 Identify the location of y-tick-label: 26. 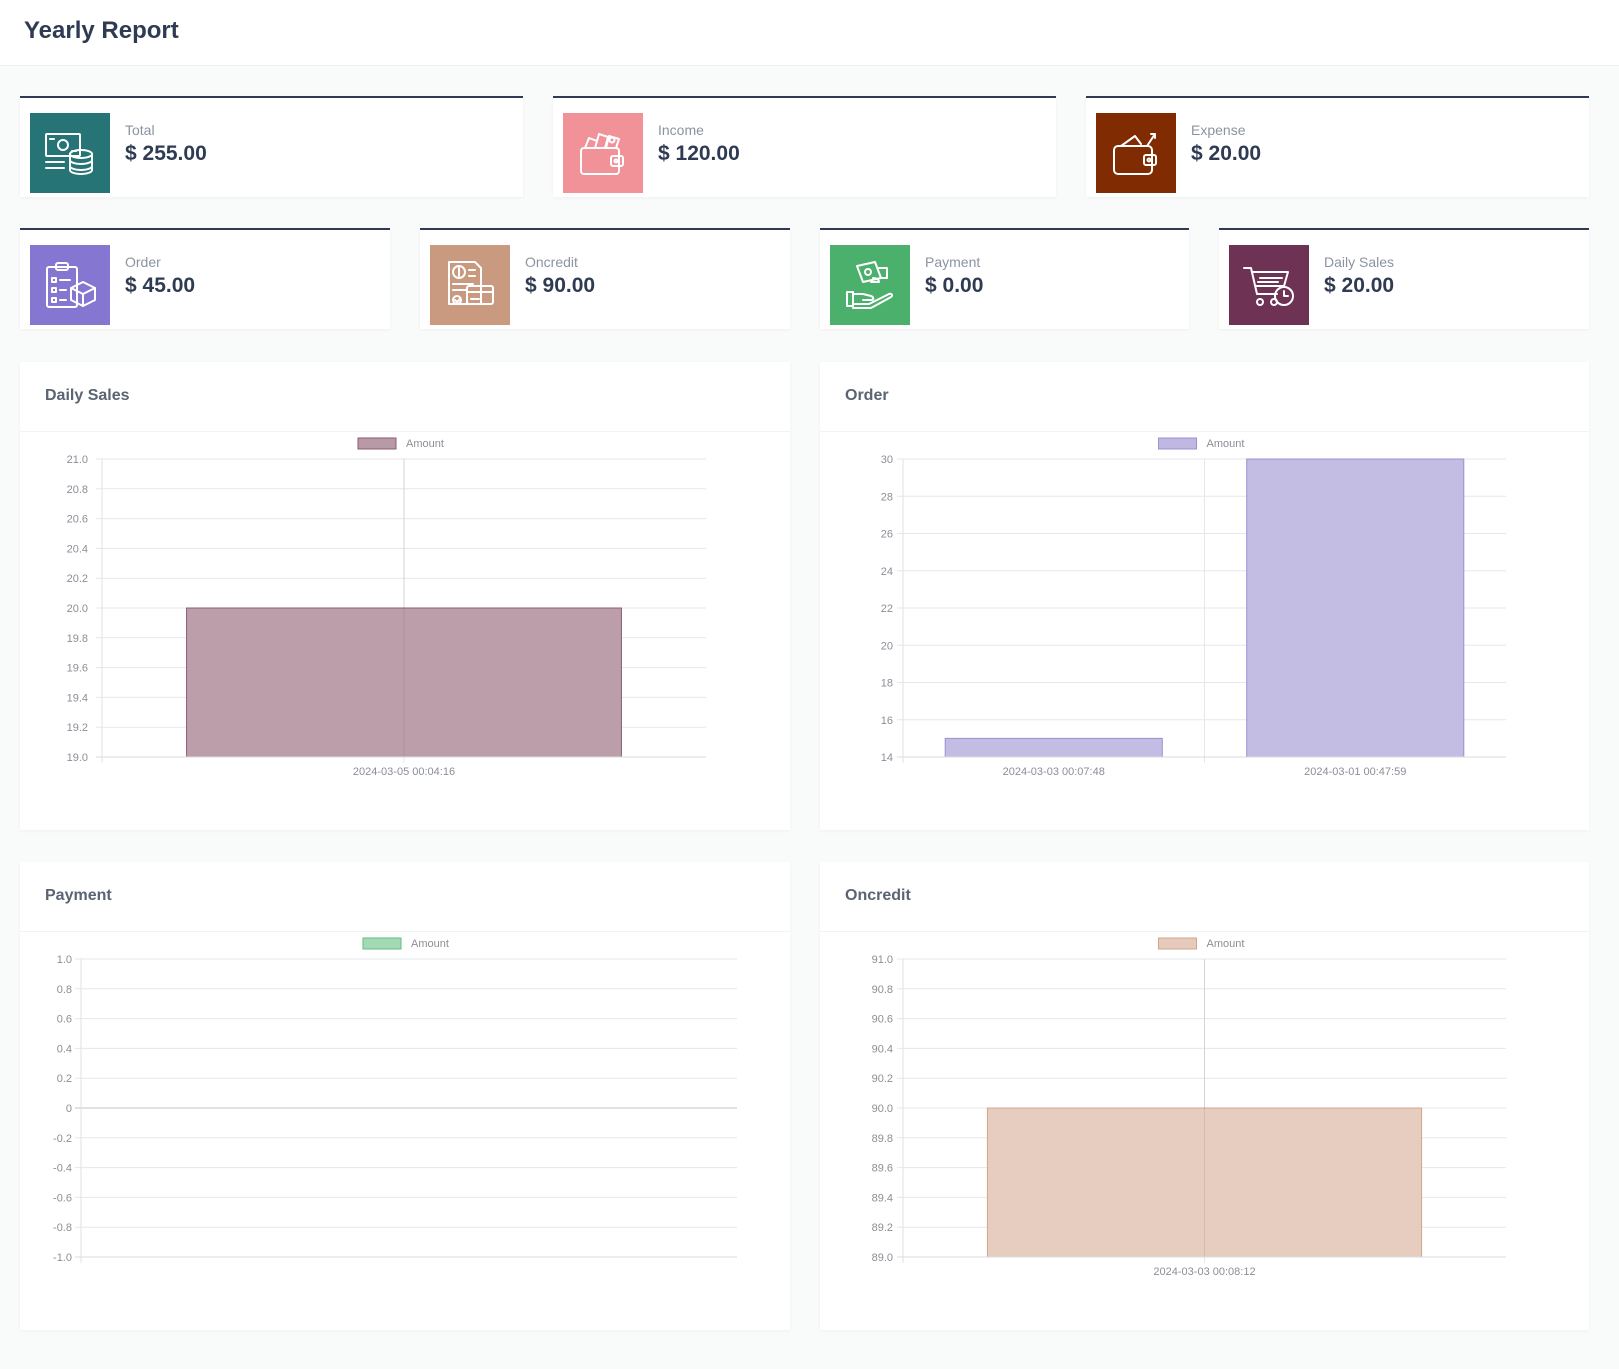
(887, 535).